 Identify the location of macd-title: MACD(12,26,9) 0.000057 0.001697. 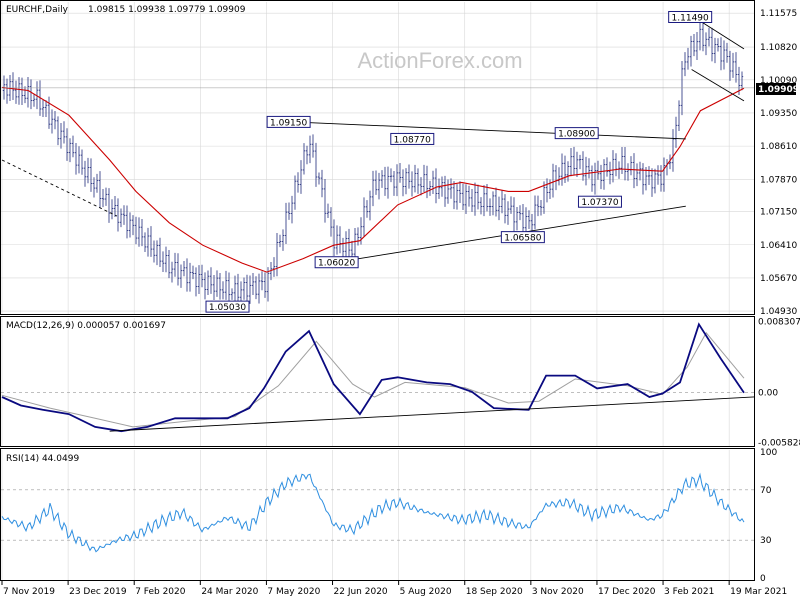
(86, 326).